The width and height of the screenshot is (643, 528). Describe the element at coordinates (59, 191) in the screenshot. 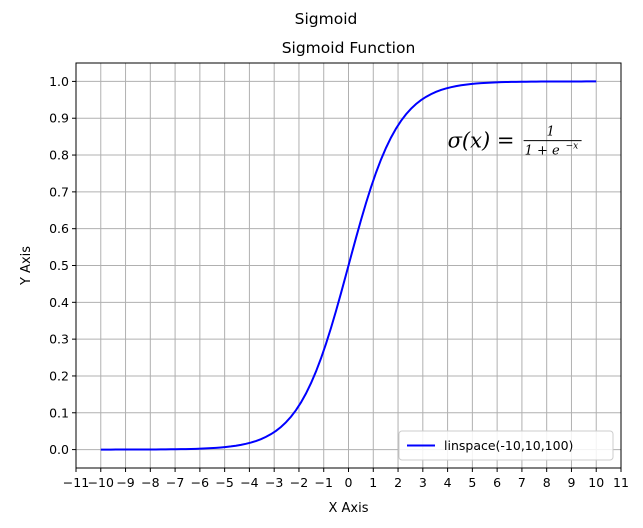

I see `y-tick-label: 0.7` at that location.